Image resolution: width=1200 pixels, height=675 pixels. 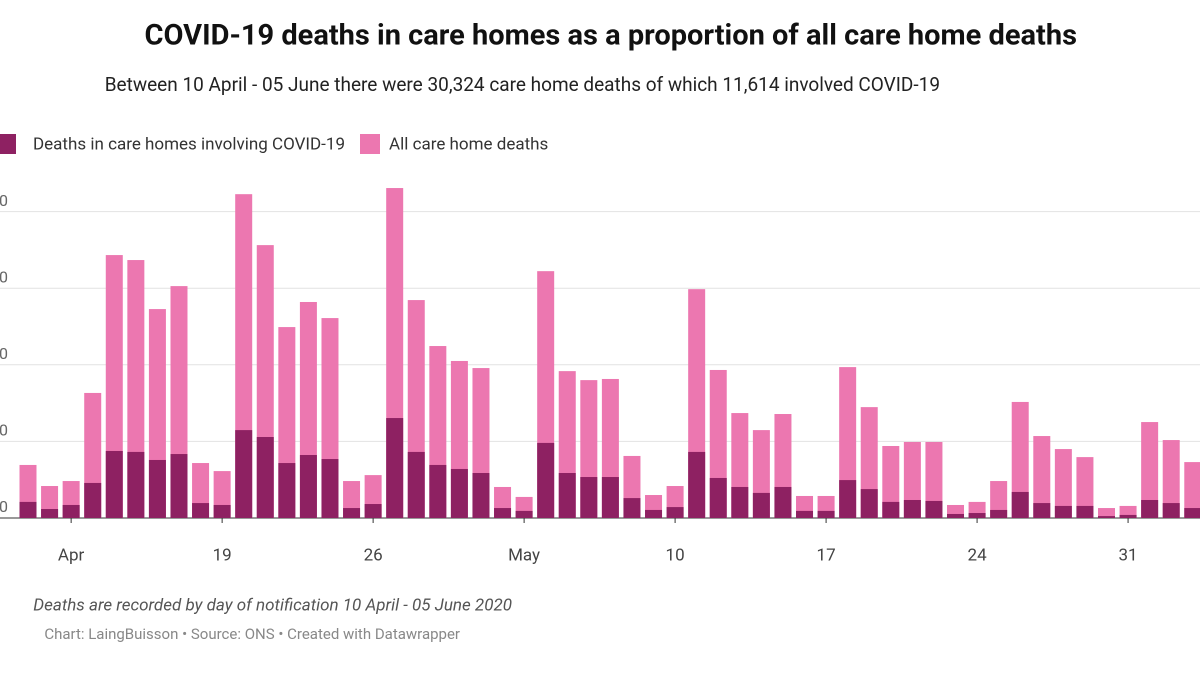 What do you see at coordinates (222, 555) in the screenshot?
I see `x-tick-label: 19` at bounding box center [222, 555].